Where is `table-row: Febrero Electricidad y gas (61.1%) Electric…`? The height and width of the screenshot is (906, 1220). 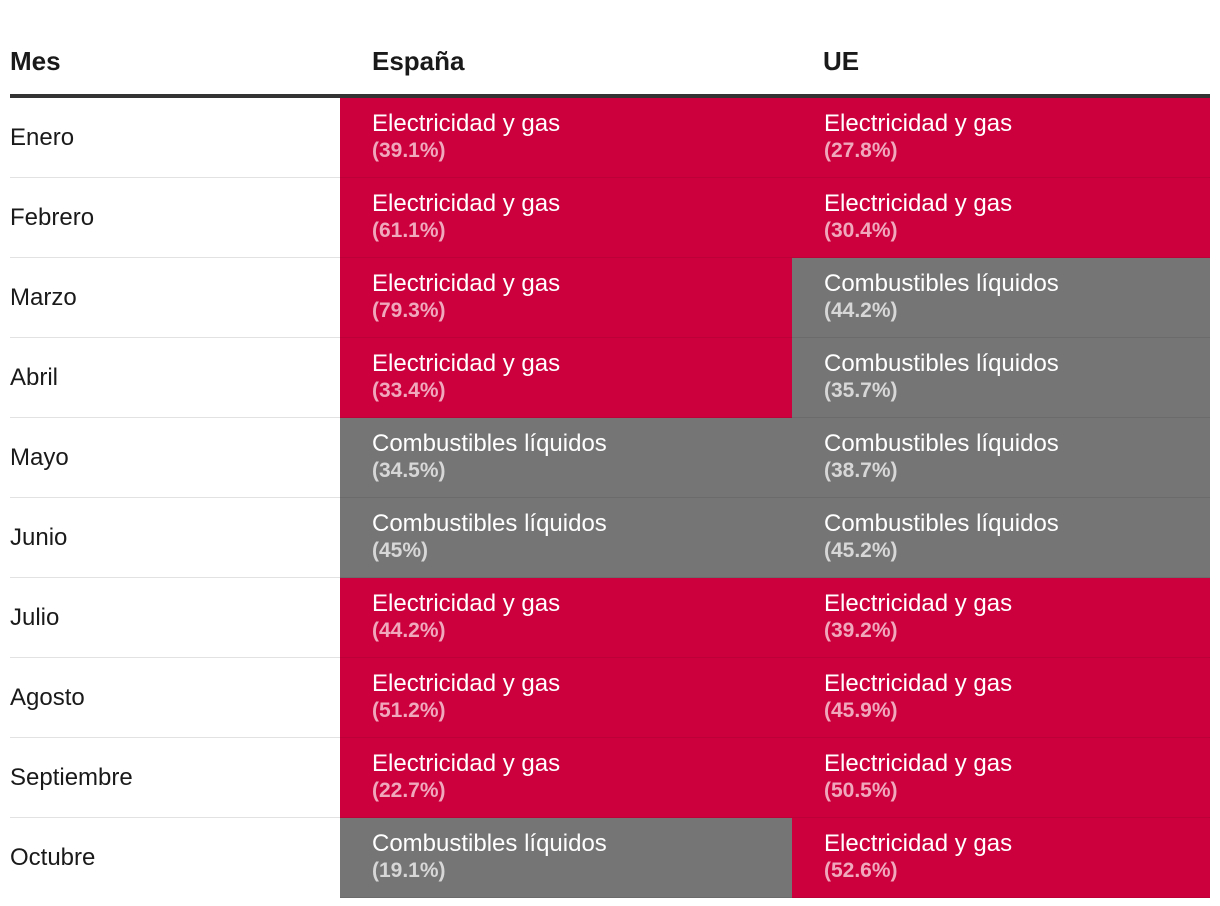
table-row: Febrero Electricidad y gas (61.1%) Electric… is located at coordinates (610, 218).